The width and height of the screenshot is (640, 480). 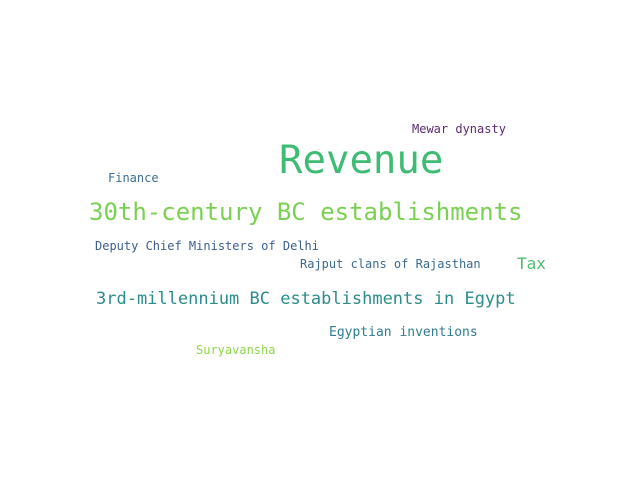 I want to click on word-rajput-clans-of-rajasthan: Rajput clans of Rajasthan, so click(x=390, y=264).